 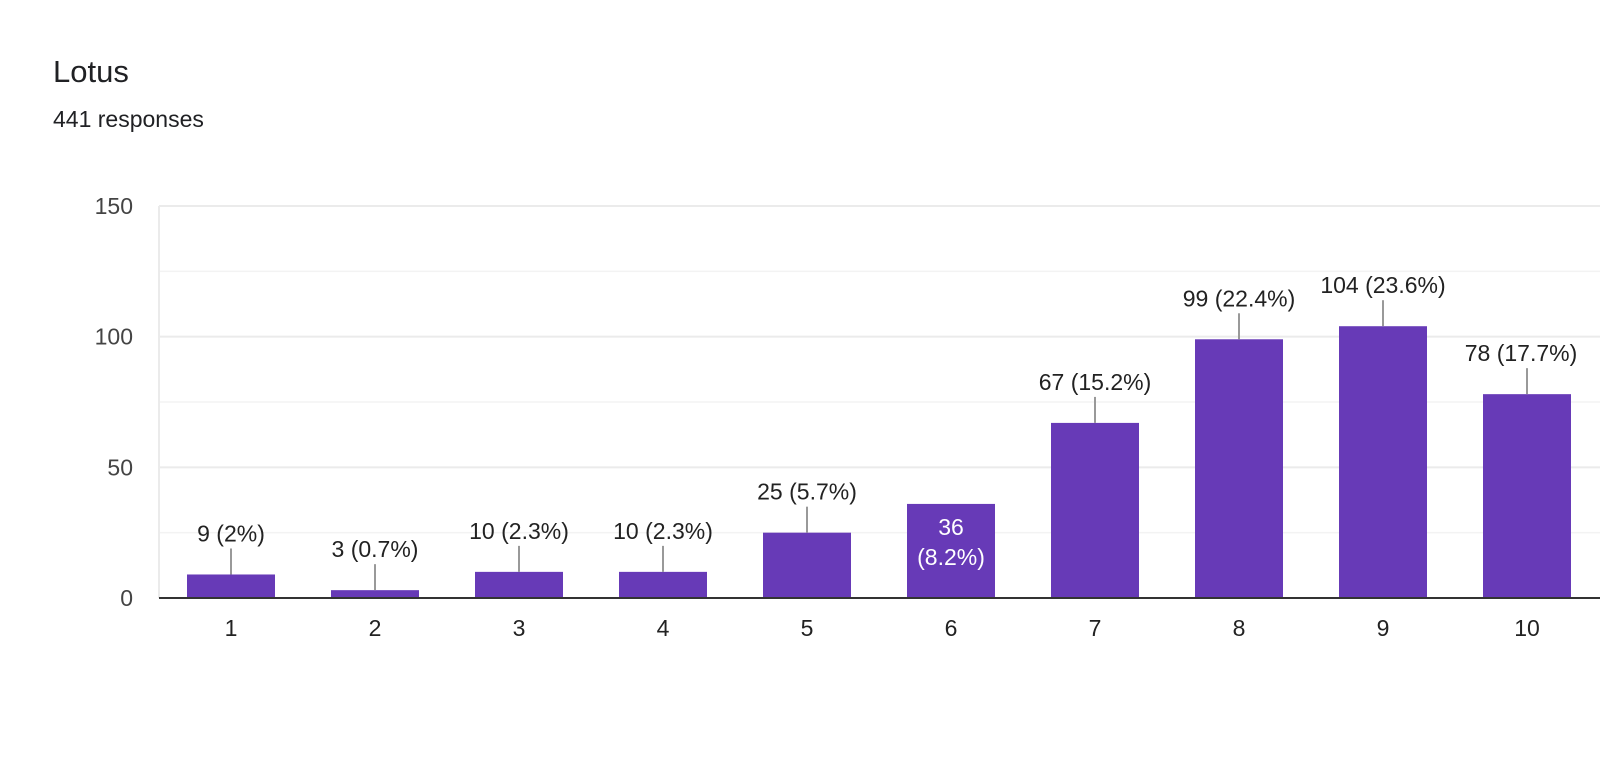 What do you see at coordinates (231, 628) in the screenshot?
I see `x-tick-label: 1` at bounding box center [231, 628].